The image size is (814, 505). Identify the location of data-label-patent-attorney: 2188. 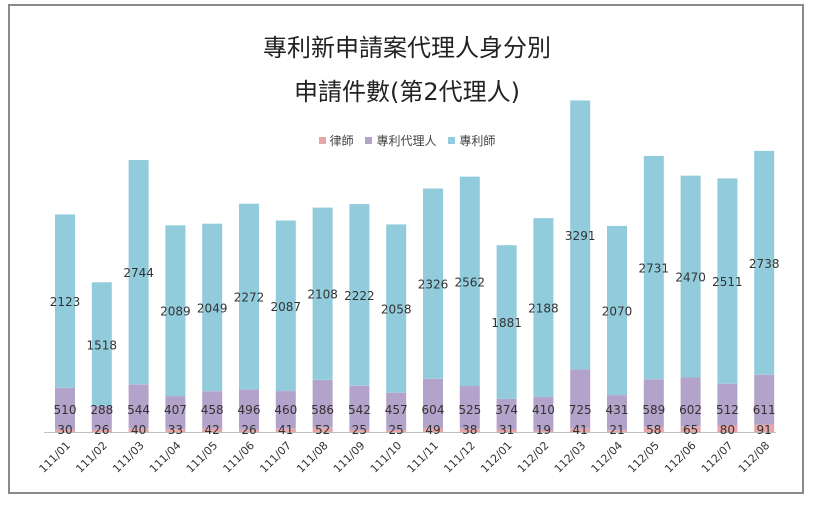
(543, 309).